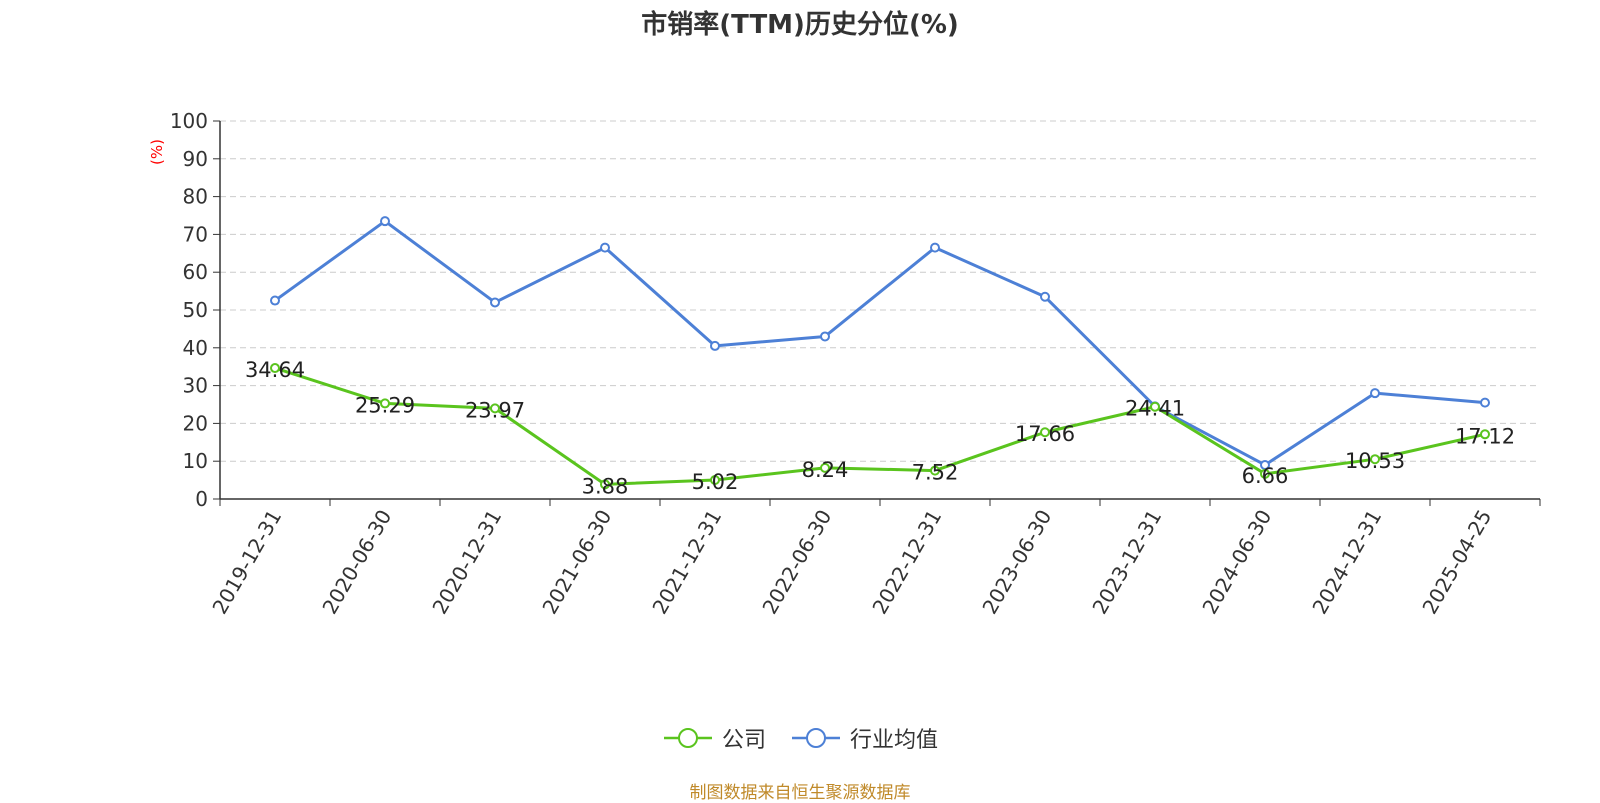 Image resolution: width=1600 pixels, height=803 pixels. I want to click on x-tick-label: 2023-12-31, so click(1126, 562).